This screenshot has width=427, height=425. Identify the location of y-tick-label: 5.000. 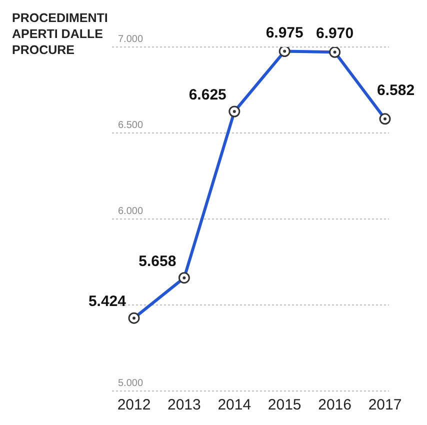
(131, 383).